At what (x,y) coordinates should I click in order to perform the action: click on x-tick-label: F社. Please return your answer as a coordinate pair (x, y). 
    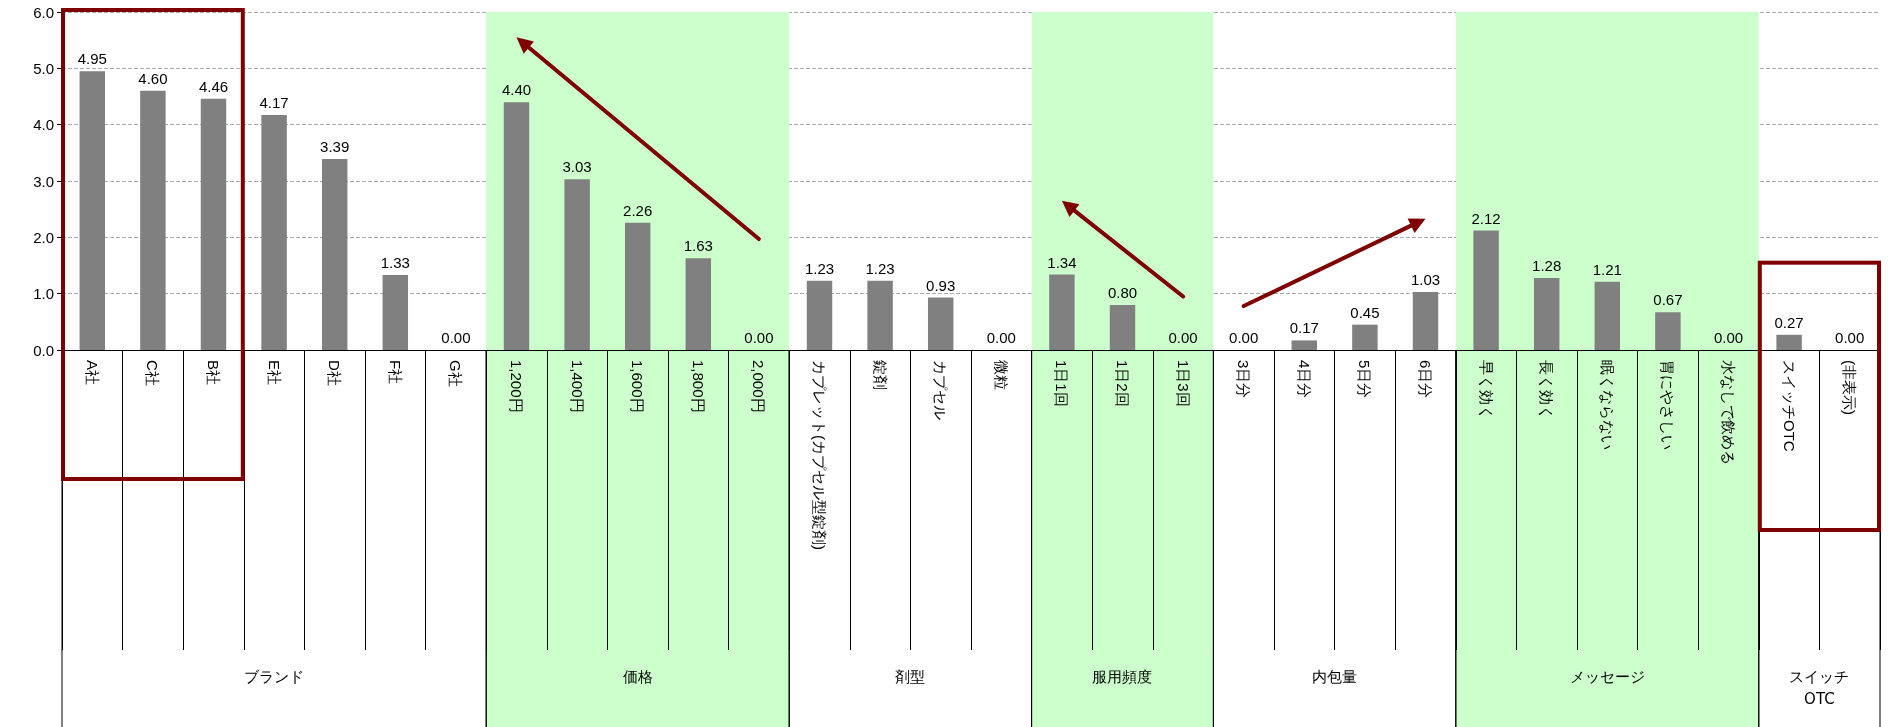
    Looking at the image, I should click on (395, 372).